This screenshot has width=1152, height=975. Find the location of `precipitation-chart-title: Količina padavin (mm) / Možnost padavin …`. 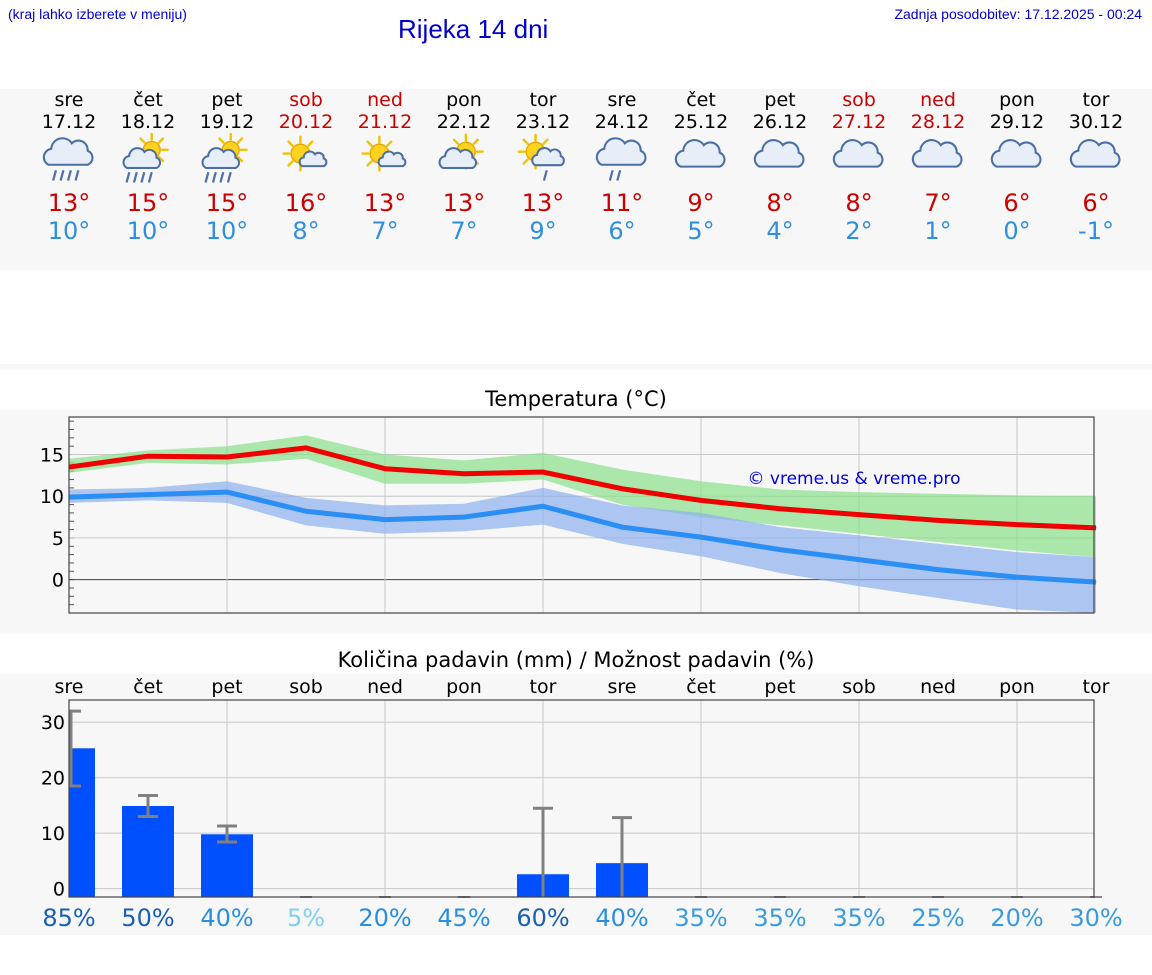

precipitation-chart-title: Količina padavin (mm) / Možnost padavin … is located at coordinates (576, 660).